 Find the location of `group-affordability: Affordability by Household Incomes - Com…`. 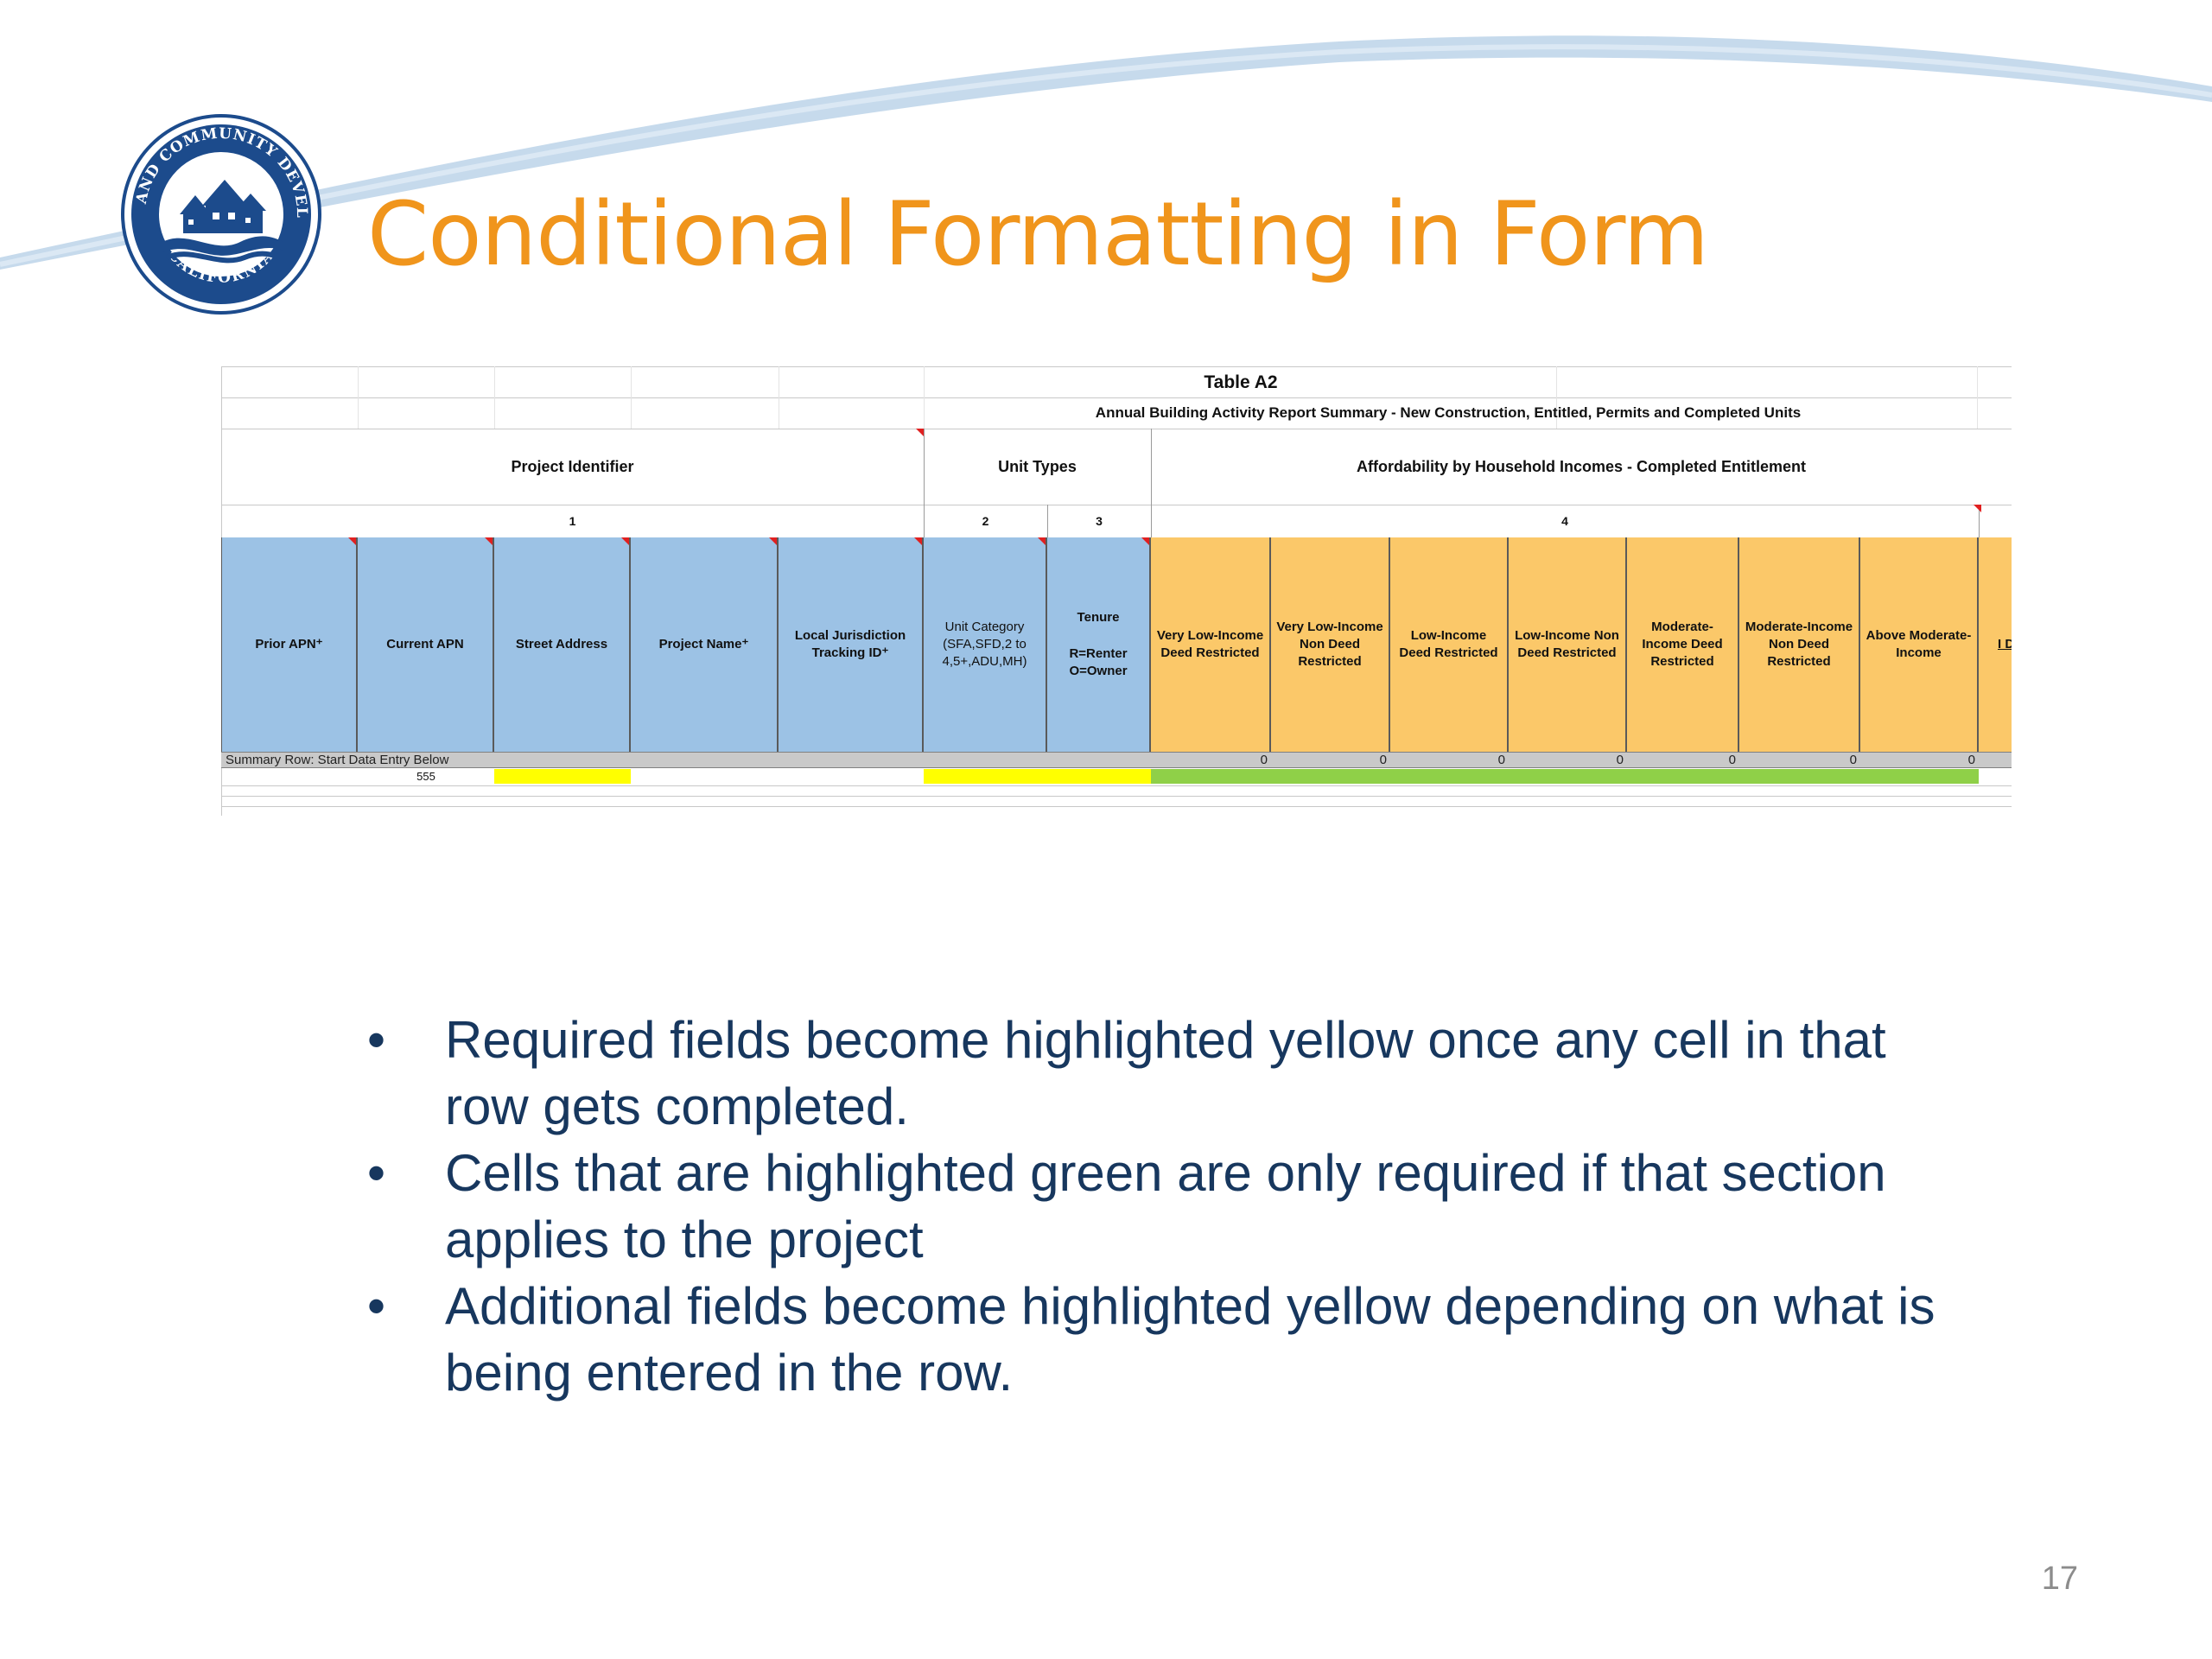

group-affordability: Affordability by Household Incomes - Com… is located at coordinates (1581, 466).